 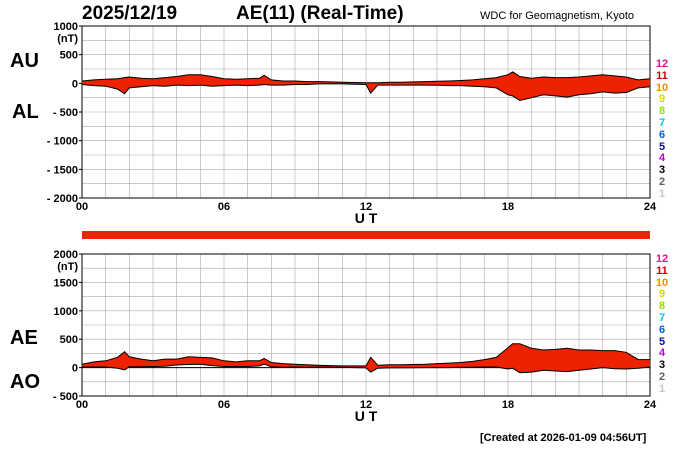 I want to click on al-label: AL, so click(x=25, y=112).